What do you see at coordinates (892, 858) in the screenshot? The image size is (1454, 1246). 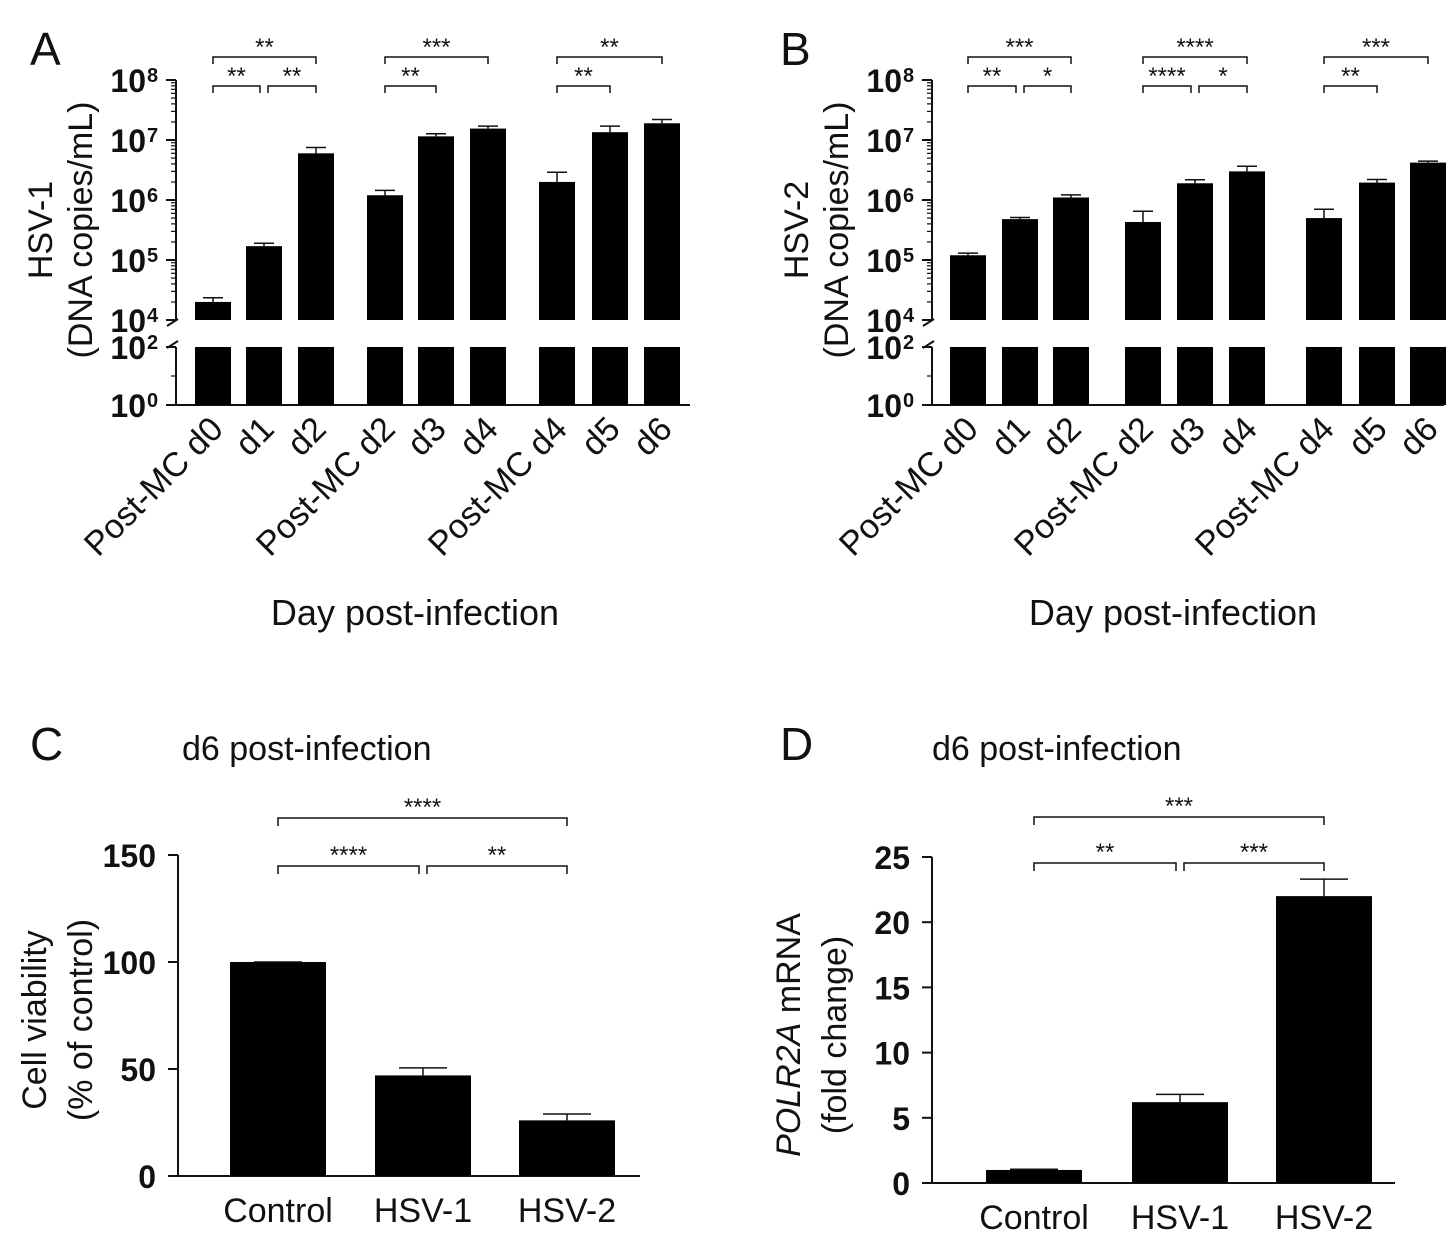 I see `y-tick-label: 25` at bounding box center [892, 858].